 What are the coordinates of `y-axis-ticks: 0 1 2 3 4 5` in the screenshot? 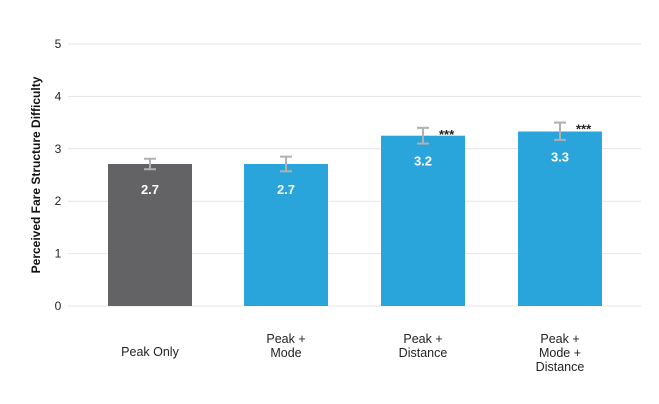 It's located at (58, 175).